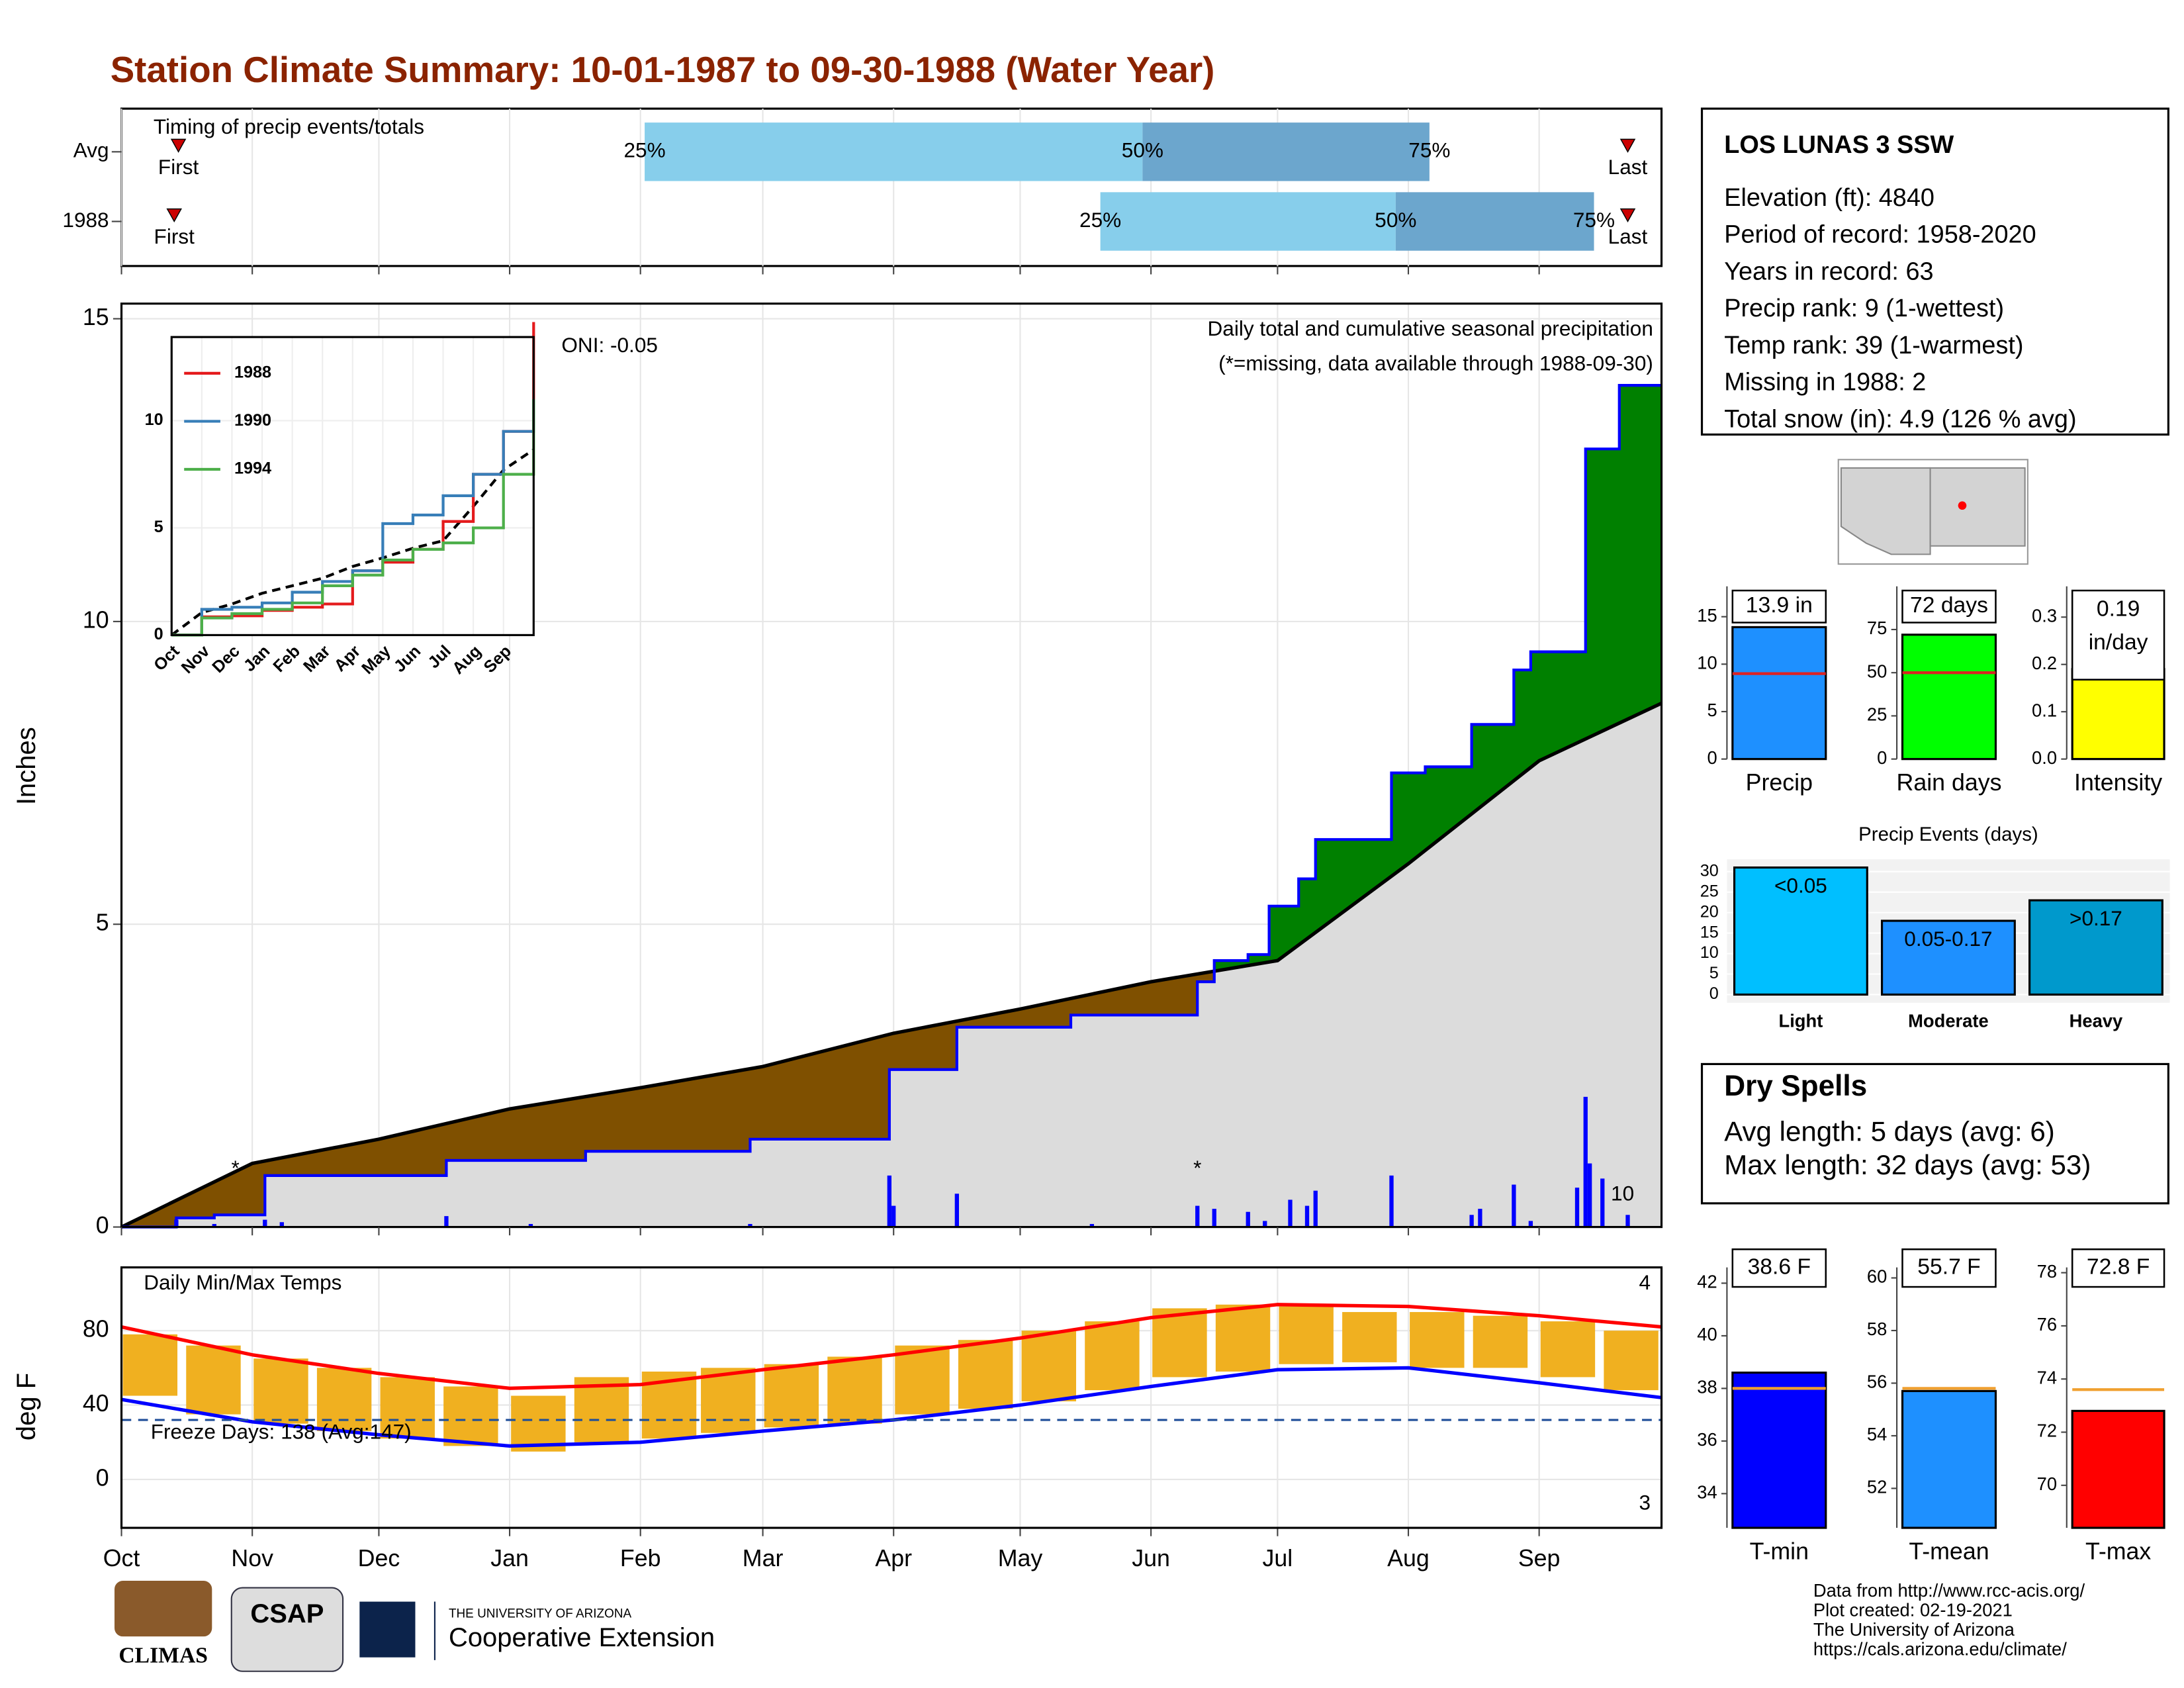 Image resolution: width=2184 pixels, height=1688 pixels. What do you see at coordinates (2096, 918) in the screenshot?
I see `bin-label: >0.17` at bounding box center [2096, 918].